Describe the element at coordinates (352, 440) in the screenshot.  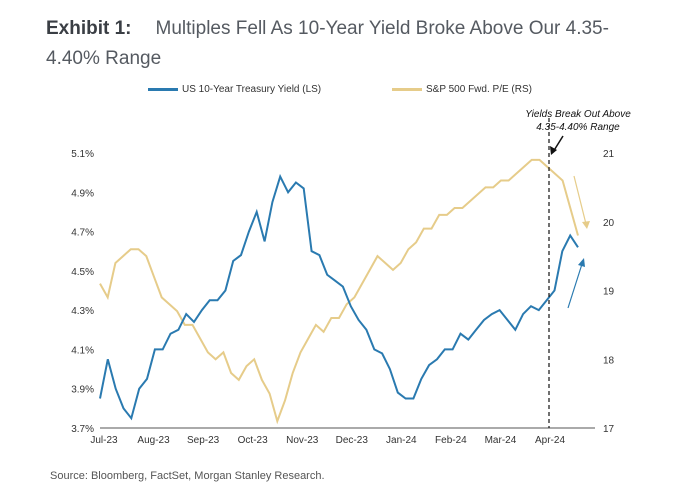
I see `x-tick-label: Dec-23` at that location.